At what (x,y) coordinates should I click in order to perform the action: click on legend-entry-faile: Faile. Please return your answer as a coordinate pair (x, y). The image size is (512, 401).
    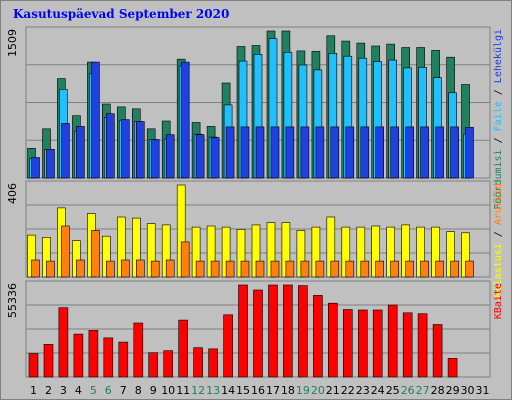
    Looking at the image, I should click on (498, 116).